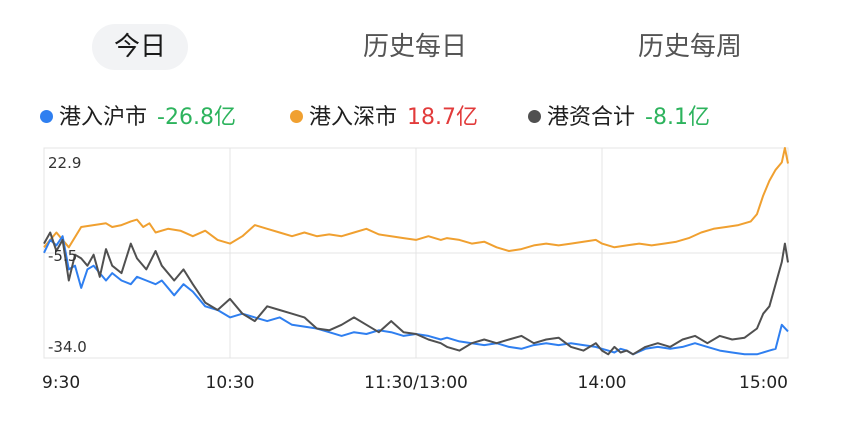  What do you see at coordinates (591, 117) in the screenshot?
I see `legend-label: 港资合计` at bounding box center [591, 117].